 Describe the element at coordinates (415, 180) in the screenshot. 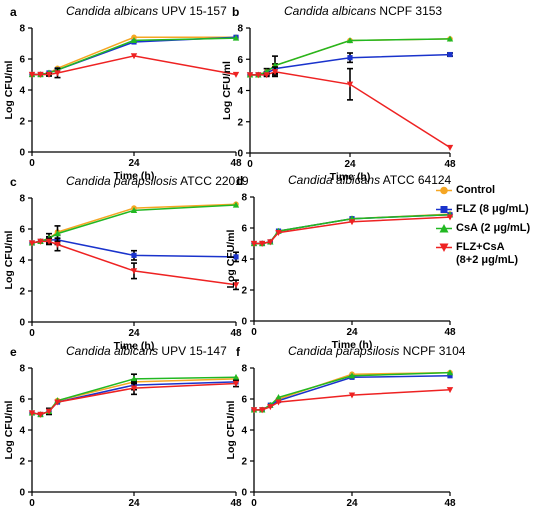

I see `panel-title-strain: ATCC 64124` at that location.